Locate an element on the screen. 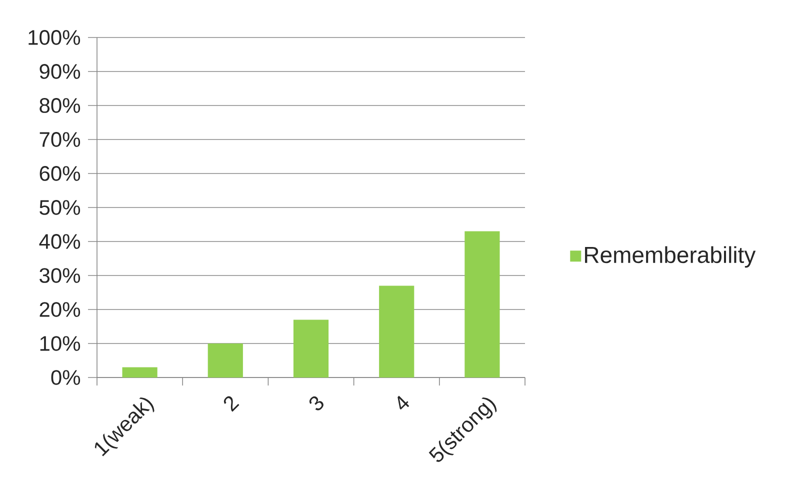 The width and height of the screenshot is (794, 503). x-tick-label: 4 is located at coordinates (404, 403).